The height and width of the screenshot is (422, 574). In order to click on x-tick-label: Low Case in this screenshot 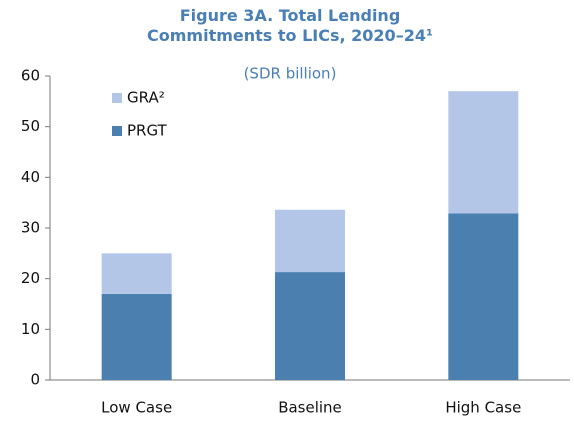, I will do `click(136, 408)`.